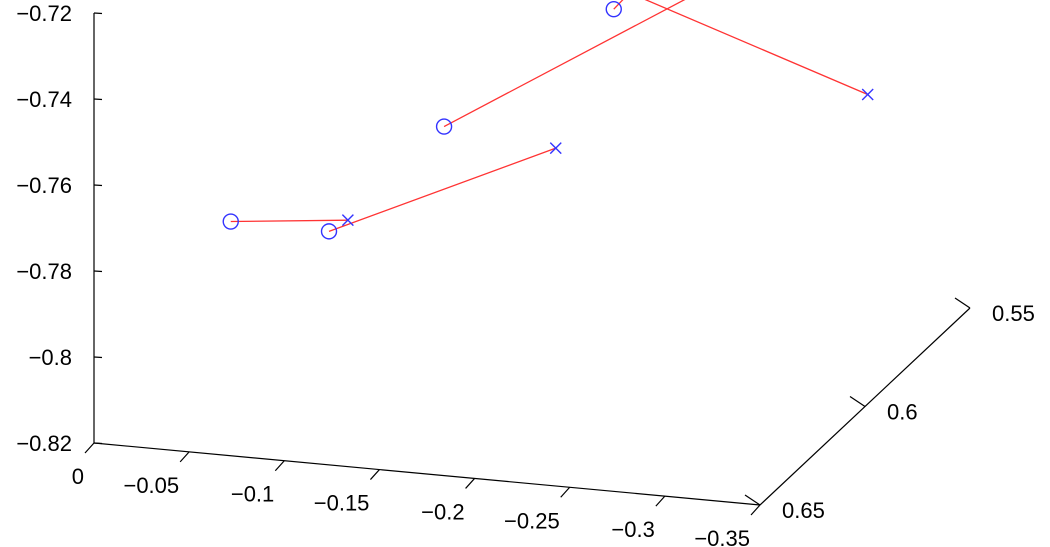 Image resolution: width=1050 pixels, height=547 pixels. What do you see at coordinates (442, 511) in the screenshot?
I see `x-tick-label: −0.2` at bounding box center [442, 511].